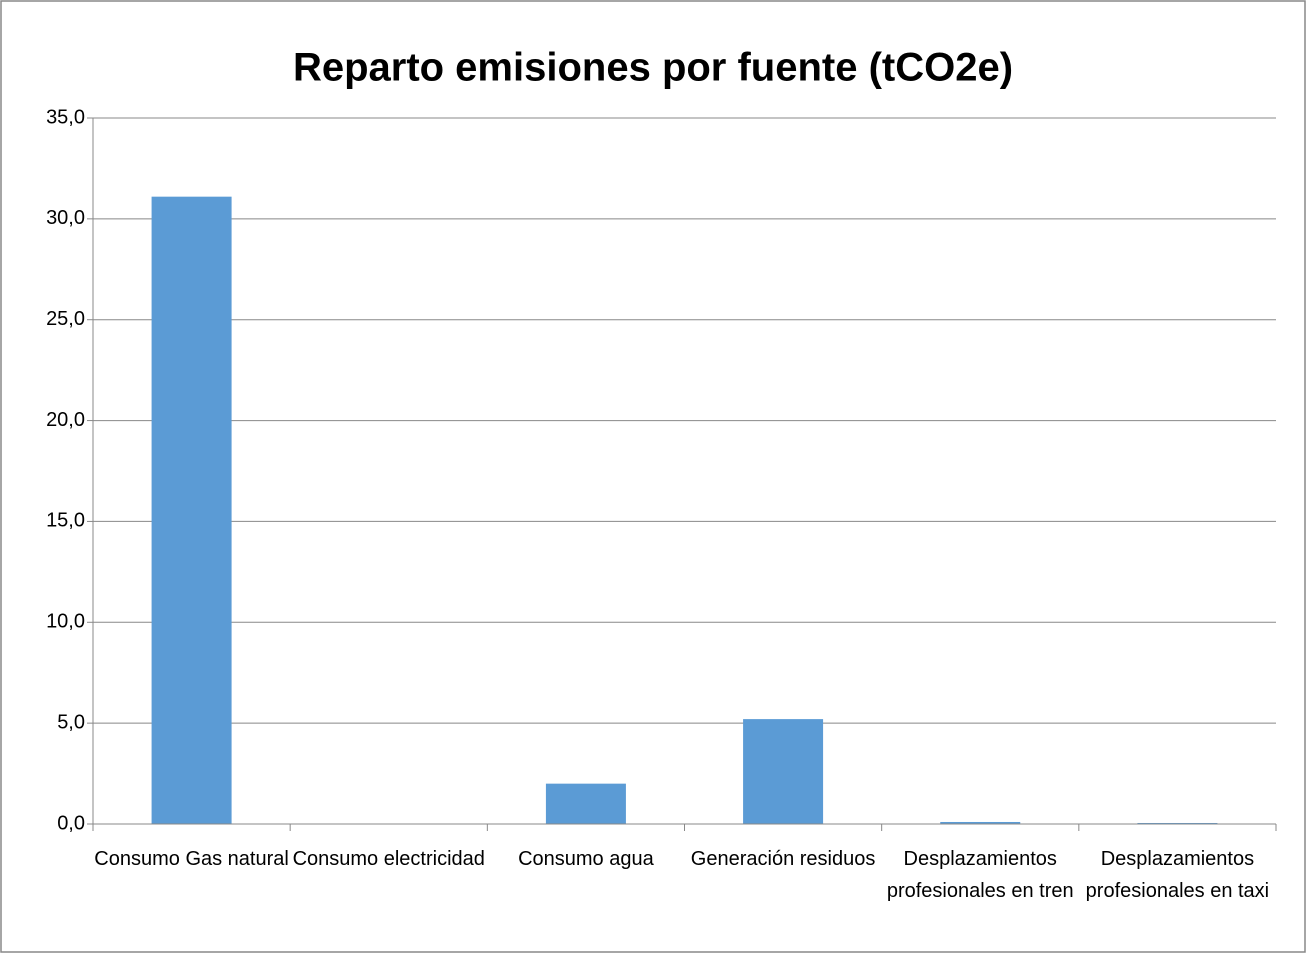 The height and width of the screenshot is (953, 1307). Describe the element at coordinates (783, 859) in the screenshot. I see `x-tick-label: Generación residuos` at that location.